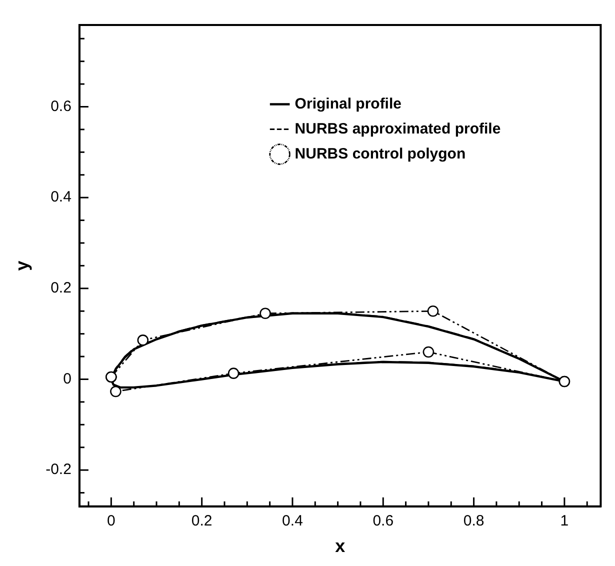  Describe the element at coordinates (397, 129) in the screenshot. I see `legend-label: NURBS approximated profile` at that location.